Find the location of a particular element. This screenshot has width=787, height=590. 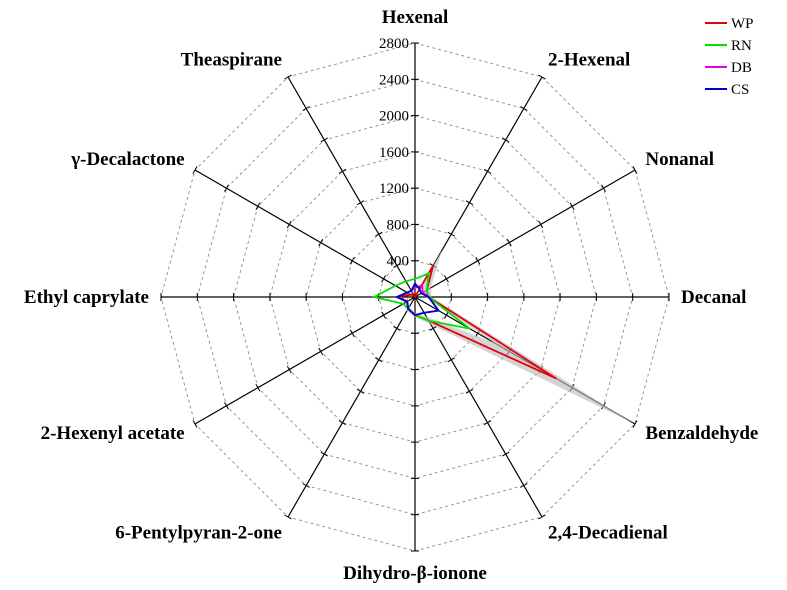

legend: WP RN DB CS is located at coordinates (729, 57).